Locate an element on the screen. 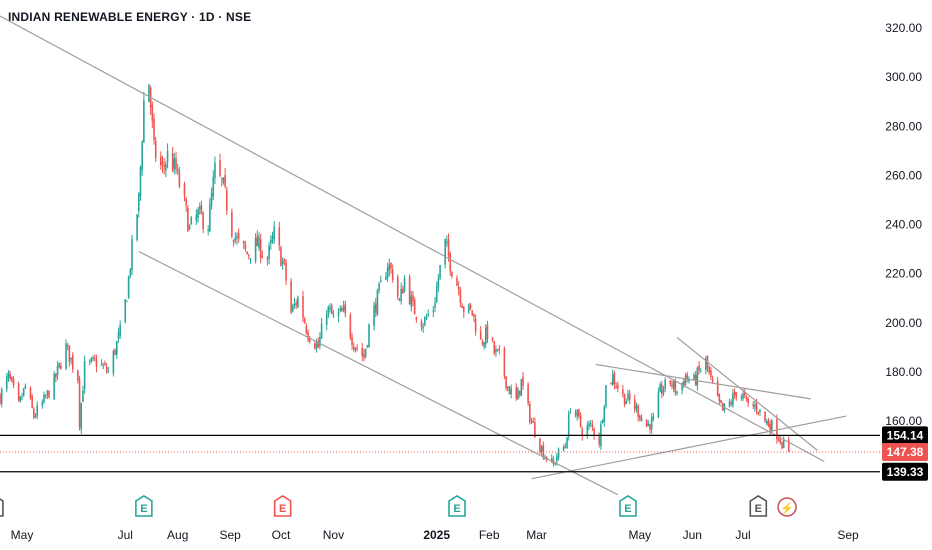 The width and height of the screenshot is (932, 550). time-axis: May Jul Aug Sep Oct Nov 2025 Feb Mar May Jun Jul Sep is located at coordinates (435, 535).